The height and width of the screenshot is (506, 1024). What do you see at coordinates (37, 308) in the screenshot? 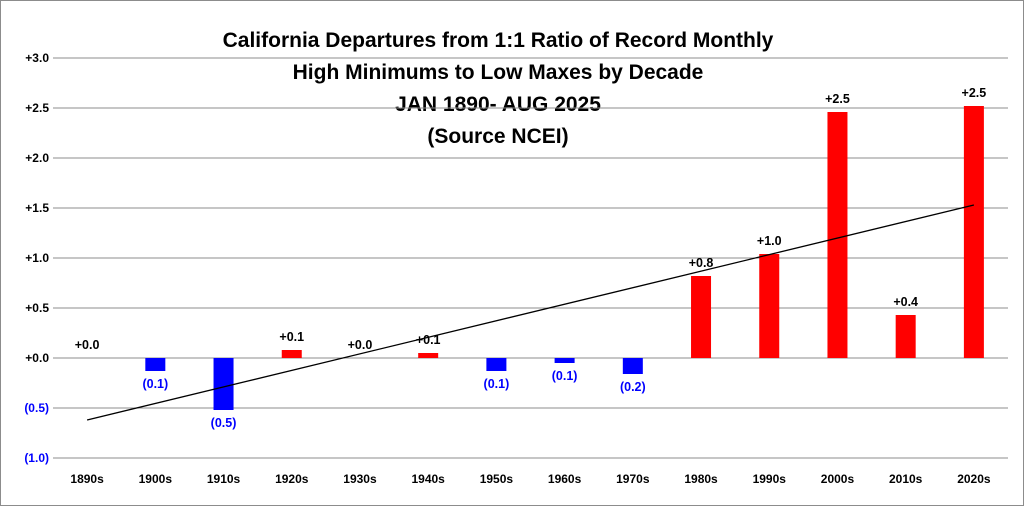
I see `y-tick-label: +0.5` at bounding box center [37, 308].